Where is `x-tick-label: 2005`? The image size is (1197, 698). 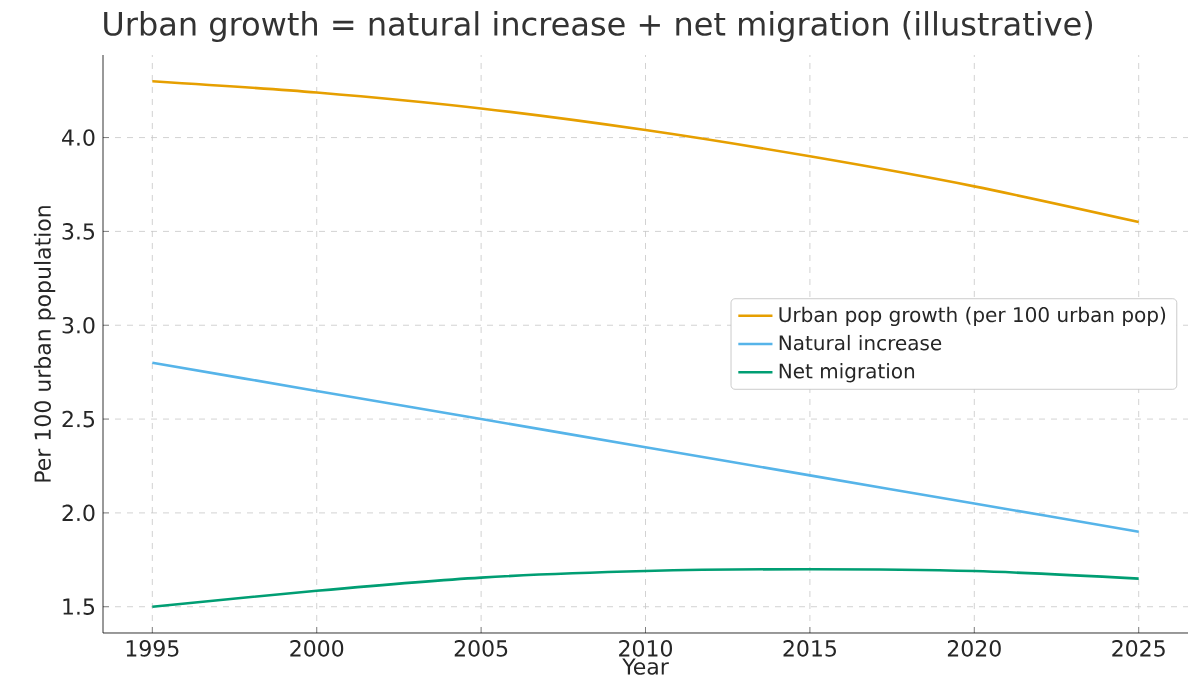 x-tick-label: 2005 is located at coordinates (481, 648).